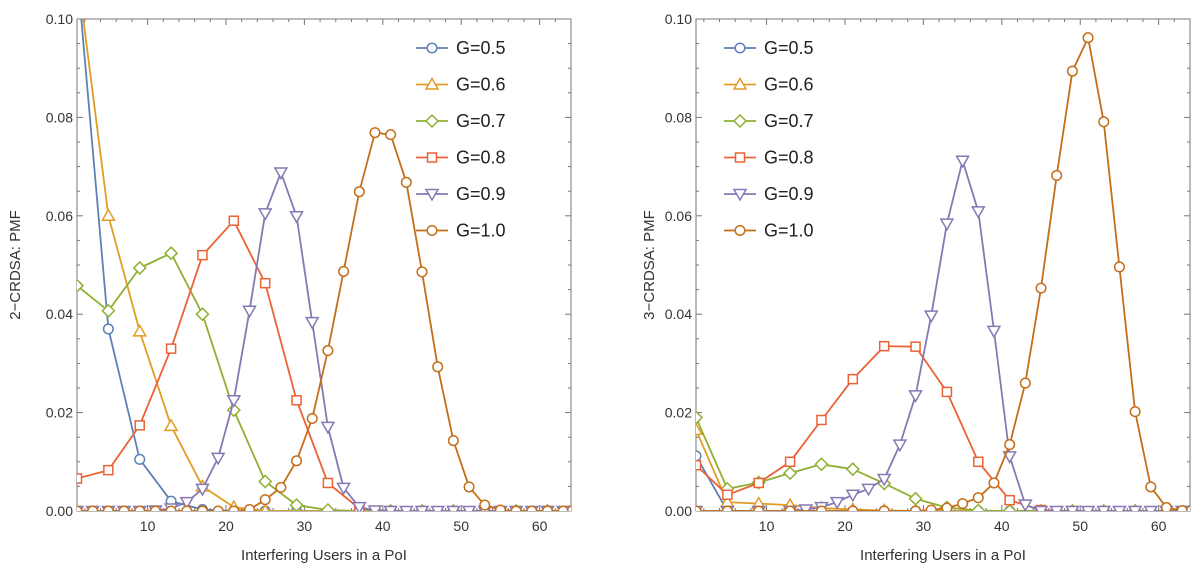  What do you see at coordinates (1159, 526) in the screenshot?
I see `x-tick-label: 60` at bounding box center [1159, 526].